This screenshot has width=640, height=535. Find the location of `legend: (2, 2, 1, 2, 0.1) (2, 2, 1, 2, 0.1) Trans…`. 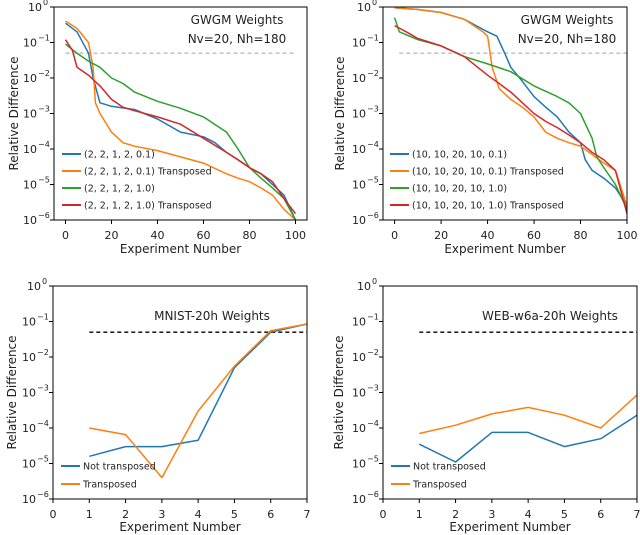

legend: (2, 2, 1, 2, 0.1) (2, 2, 1, 2, 0.1) Trans… is located at coordinates (137, 181).